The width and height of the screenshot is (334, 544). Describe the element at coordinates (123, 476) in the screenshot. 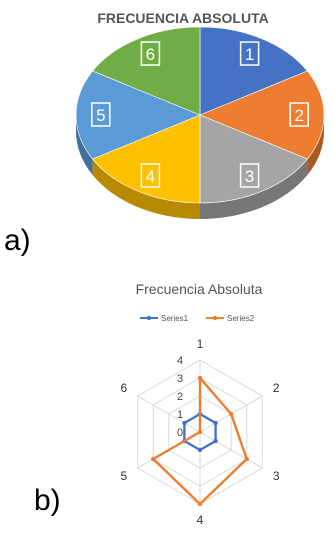

I see `radar-axis-label-5: 5` at that location.